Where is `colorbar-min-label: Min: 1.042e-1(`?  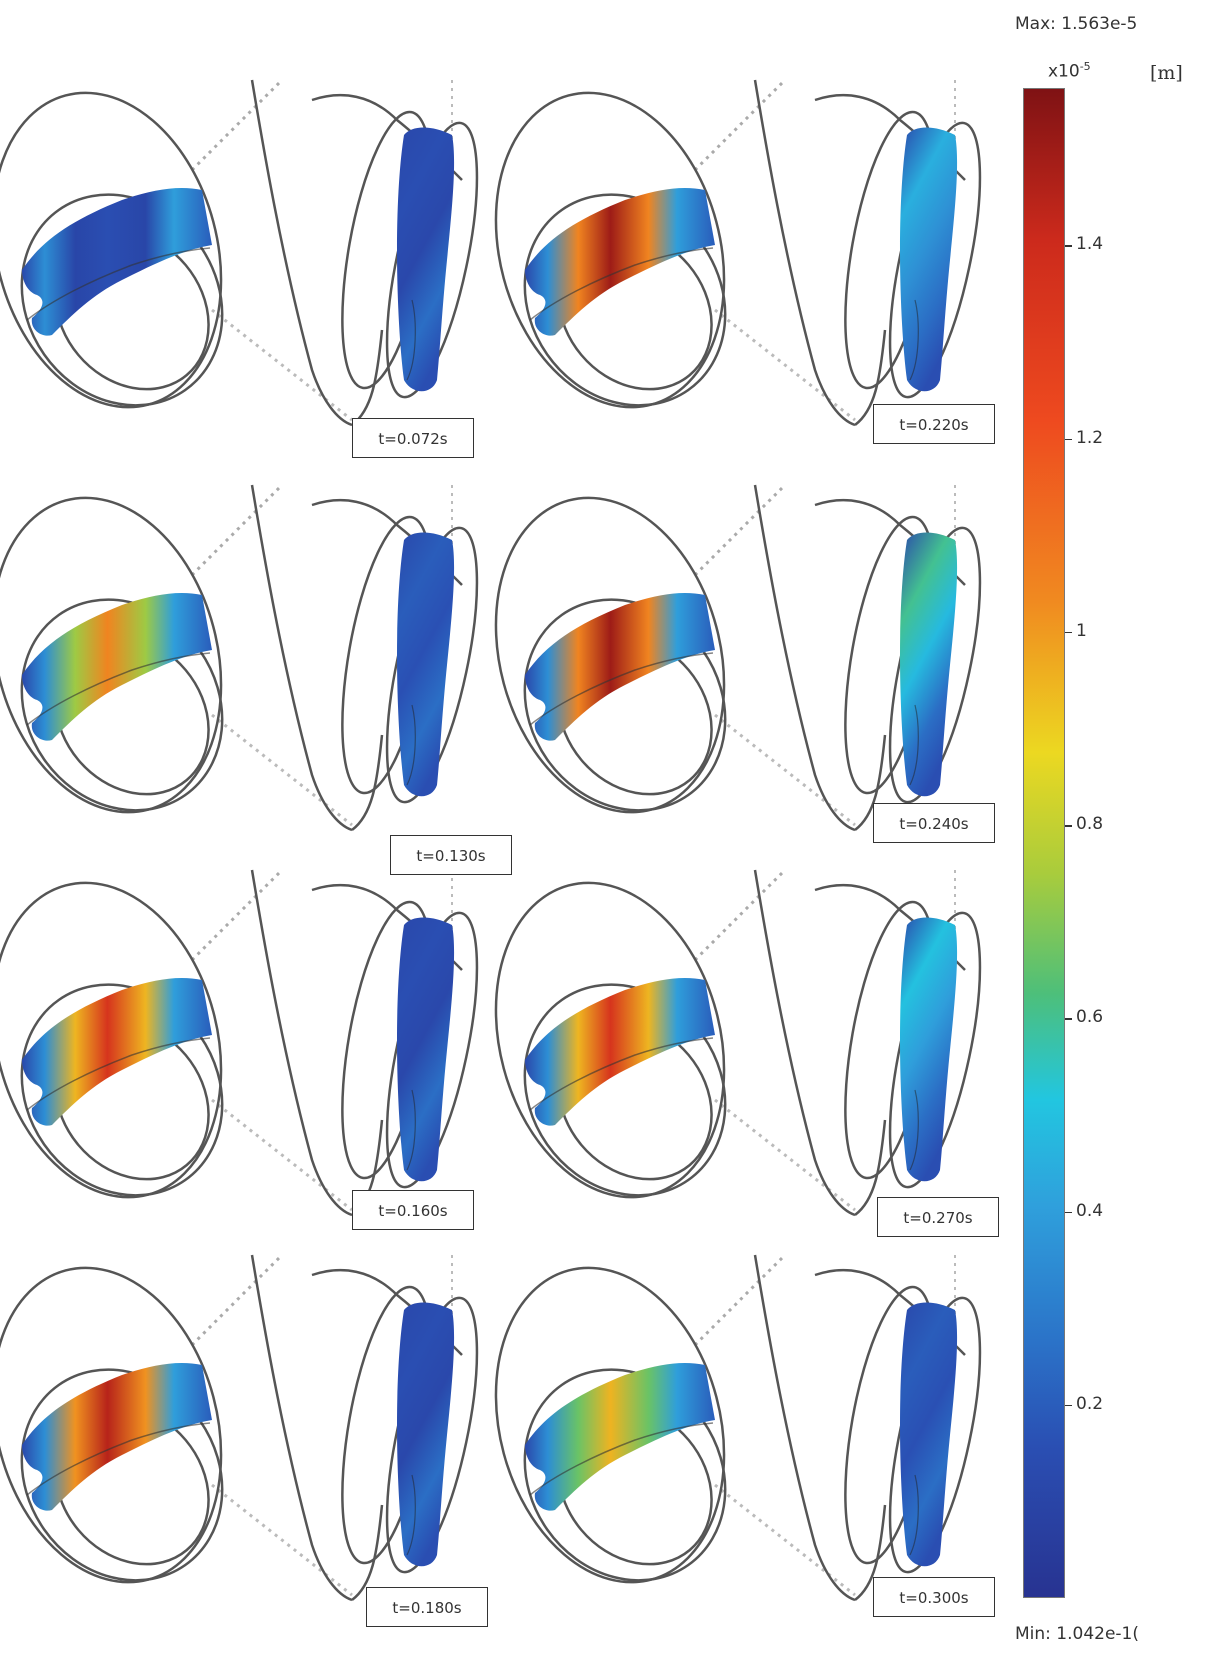 colorbar-min-label: Min: 1.042e-1( is located at coordinates (1077, 1634).